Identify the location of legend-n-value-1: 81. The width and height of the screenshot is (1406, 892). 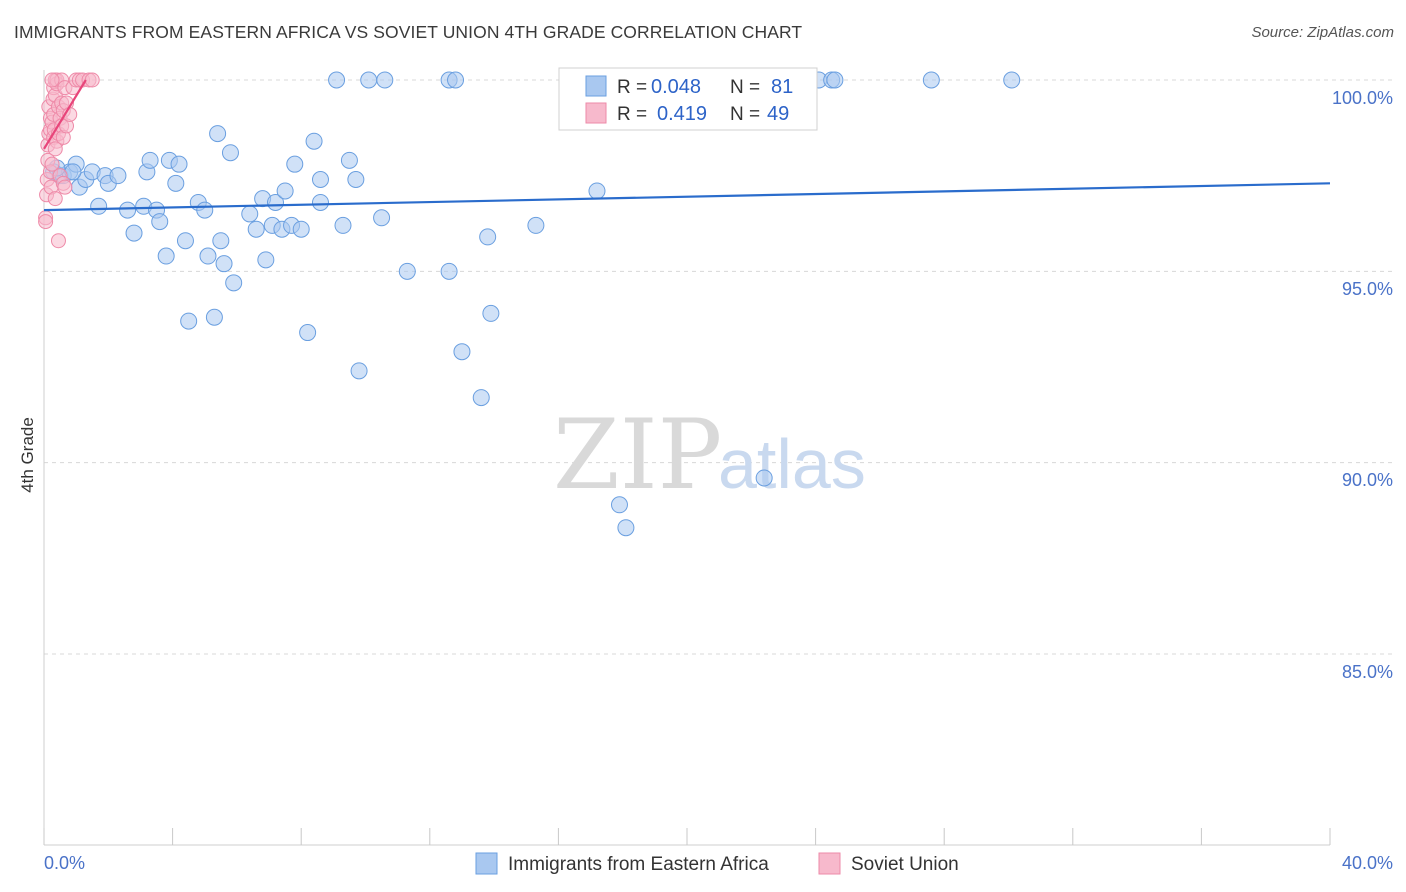
(782, 87).